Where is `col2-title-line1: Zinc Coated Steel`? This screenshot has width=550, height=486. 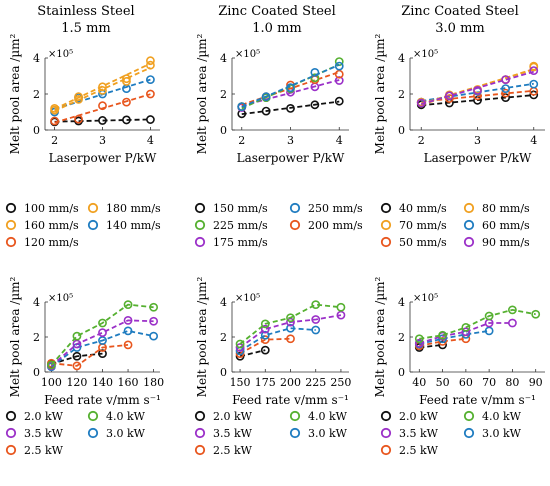 col2-title-line1: Zinc Coated Steel is located at coordinates (277, 11).